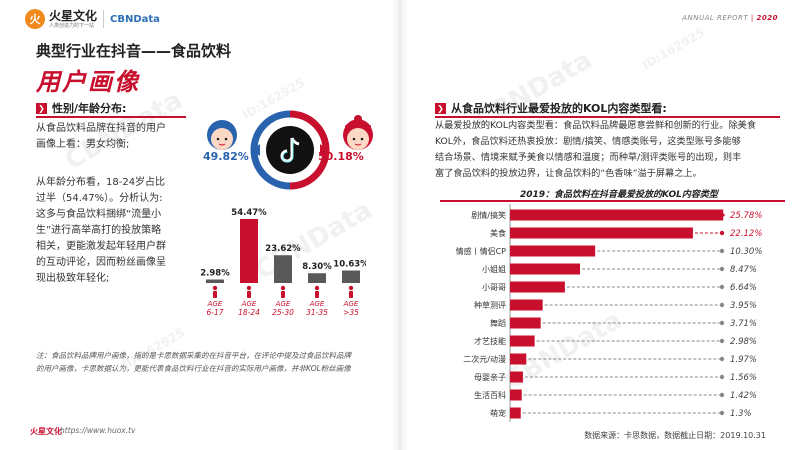 Image resolution: width=800 pixels, height=450 pixels. Describe the element at coordinates (222, 135) in the screenshot. I see `male-avatar-icon` at that location.